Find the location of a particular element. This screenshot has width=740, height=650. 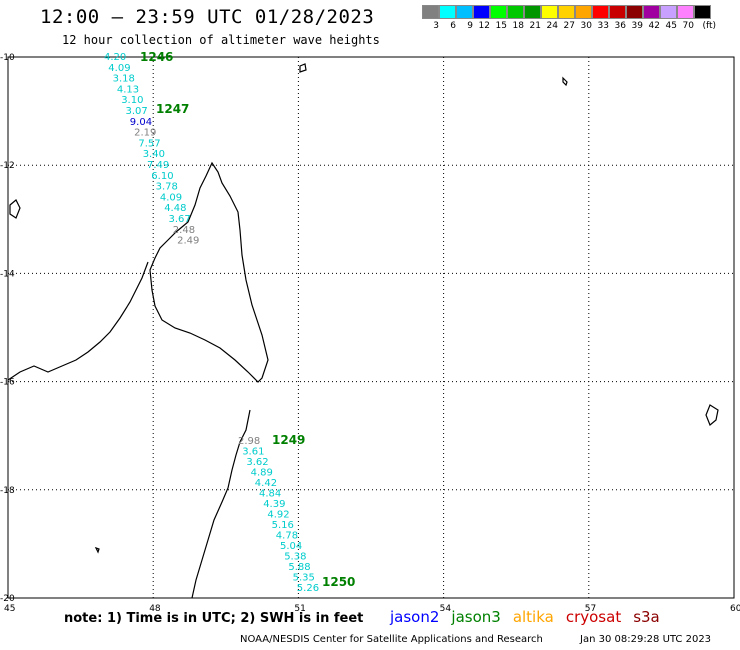

legend-jason3: jason3 is located at coordinates (476, 617).